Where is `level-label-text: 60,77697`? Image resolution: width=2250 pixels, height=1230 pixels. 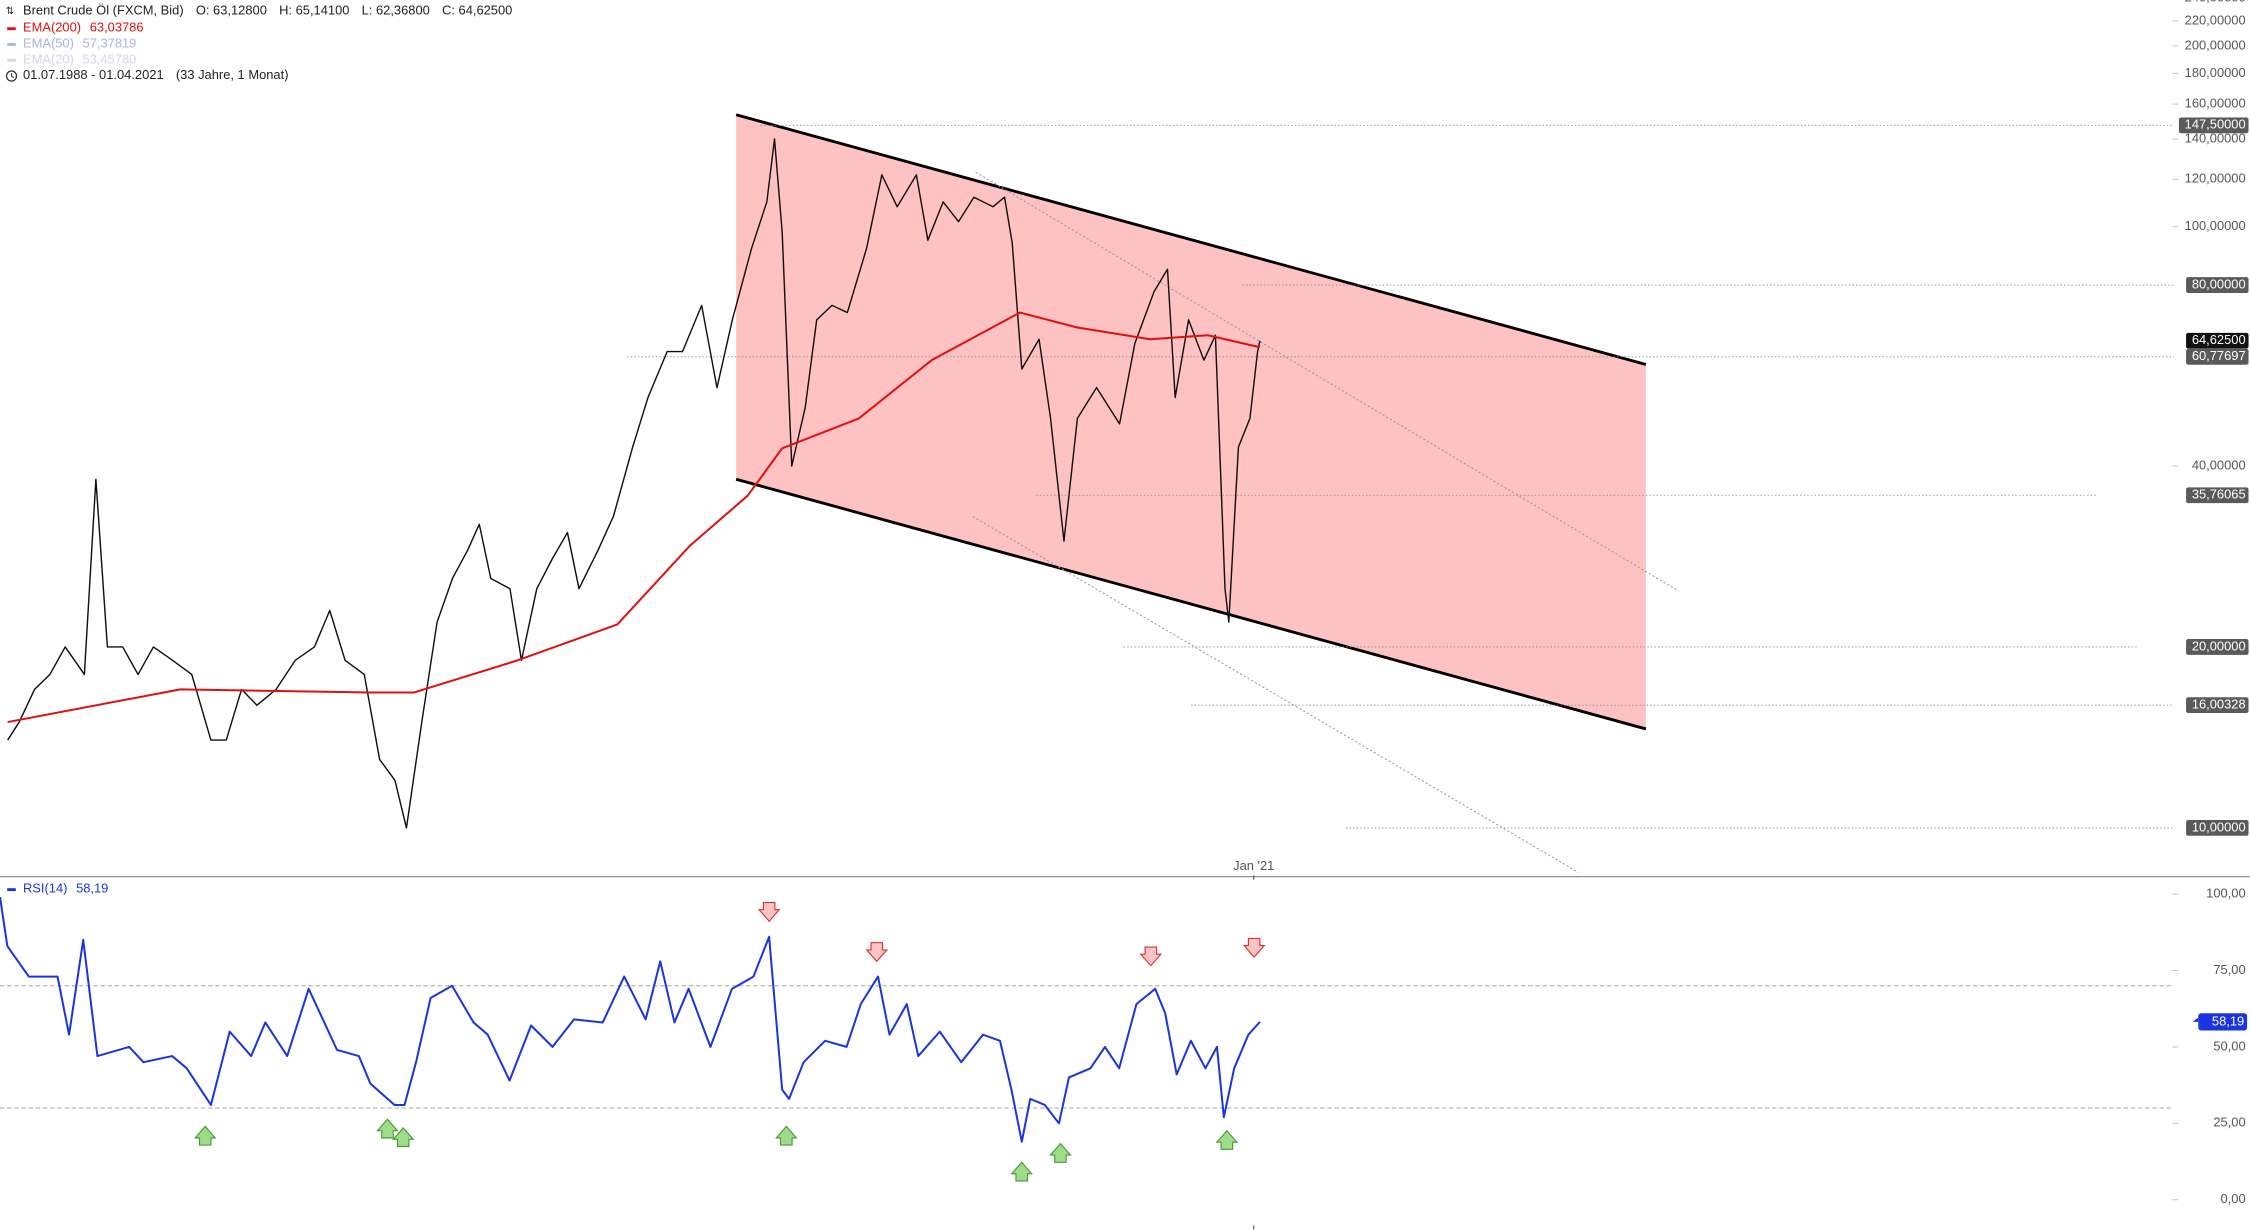 level-label-text: 60,77697 is located at coordinates (2219, 355).